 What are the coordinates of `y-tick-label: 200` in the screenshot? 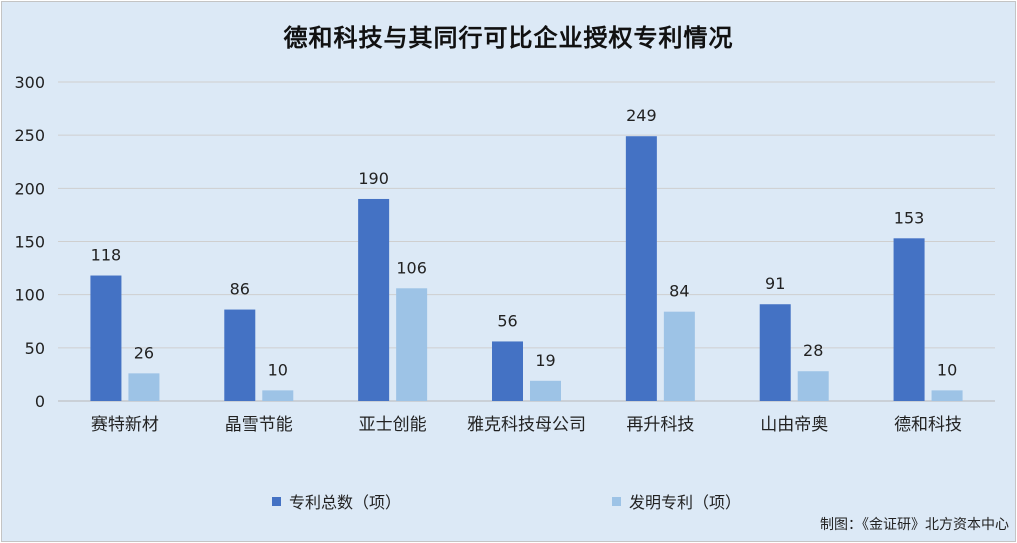 It's located at (29, 188).